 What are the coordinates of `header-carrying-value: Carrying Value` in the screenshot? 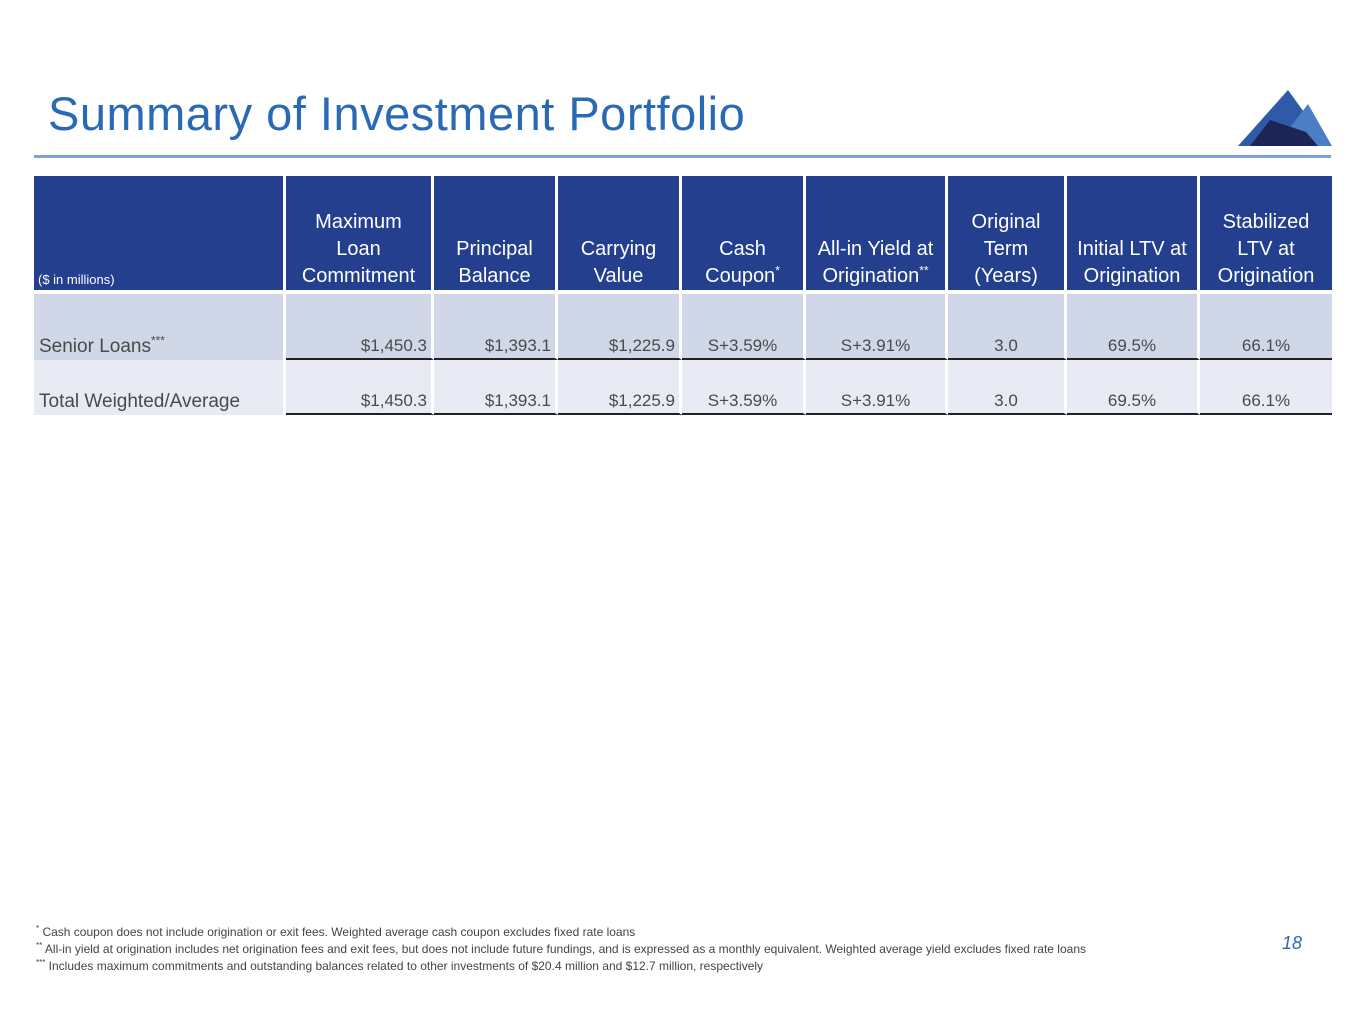 It's located at (620, 233).